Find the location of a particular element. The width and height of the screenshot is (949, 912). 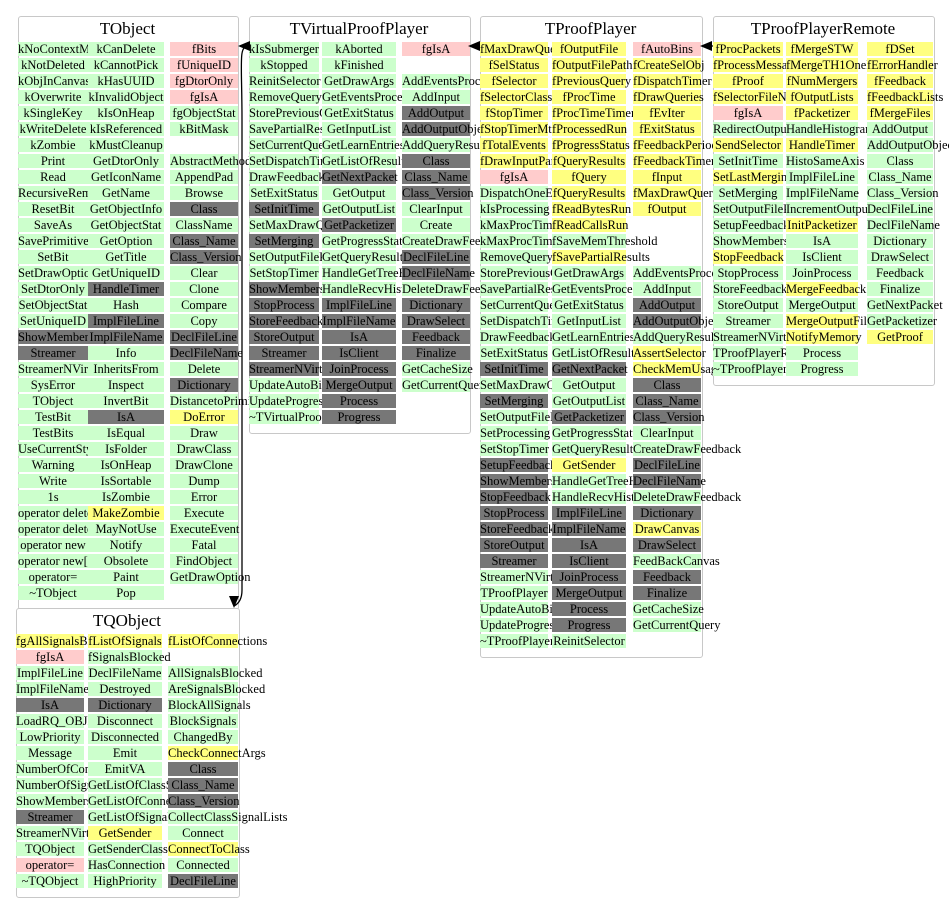

member-isequal: IsEqual is located at coordinates (126, 433).